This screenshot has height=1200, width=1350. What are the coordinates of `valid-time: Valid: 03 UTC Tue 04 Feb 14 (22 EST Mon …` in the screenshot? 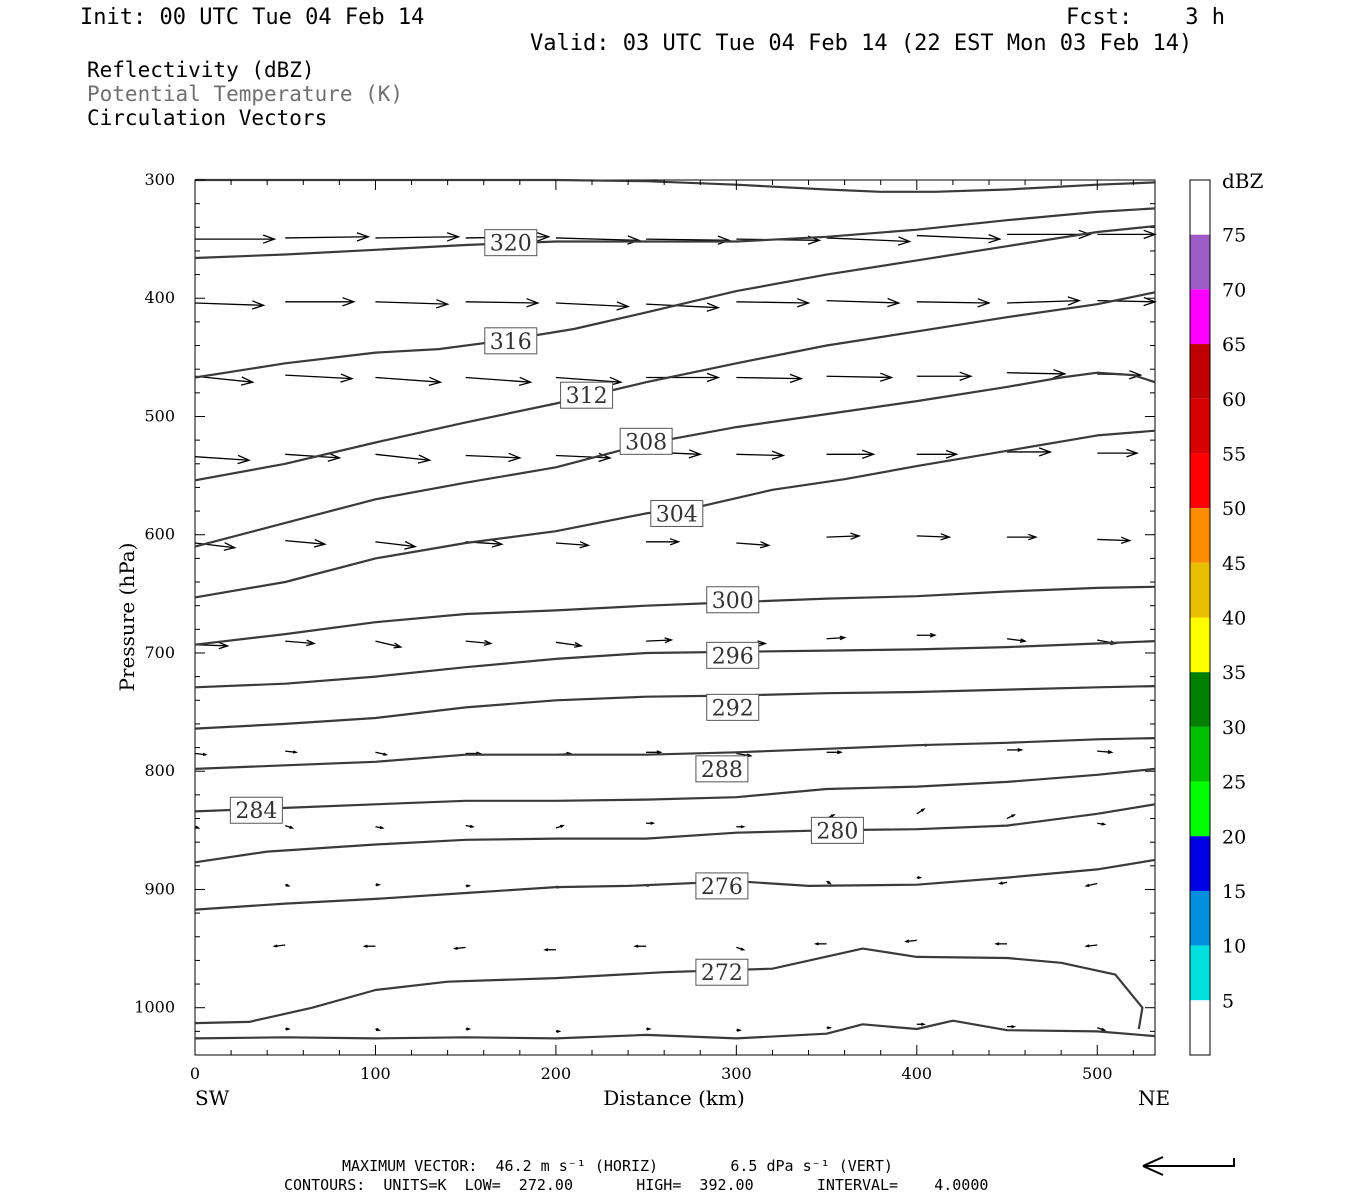 It's located at (861, 43).